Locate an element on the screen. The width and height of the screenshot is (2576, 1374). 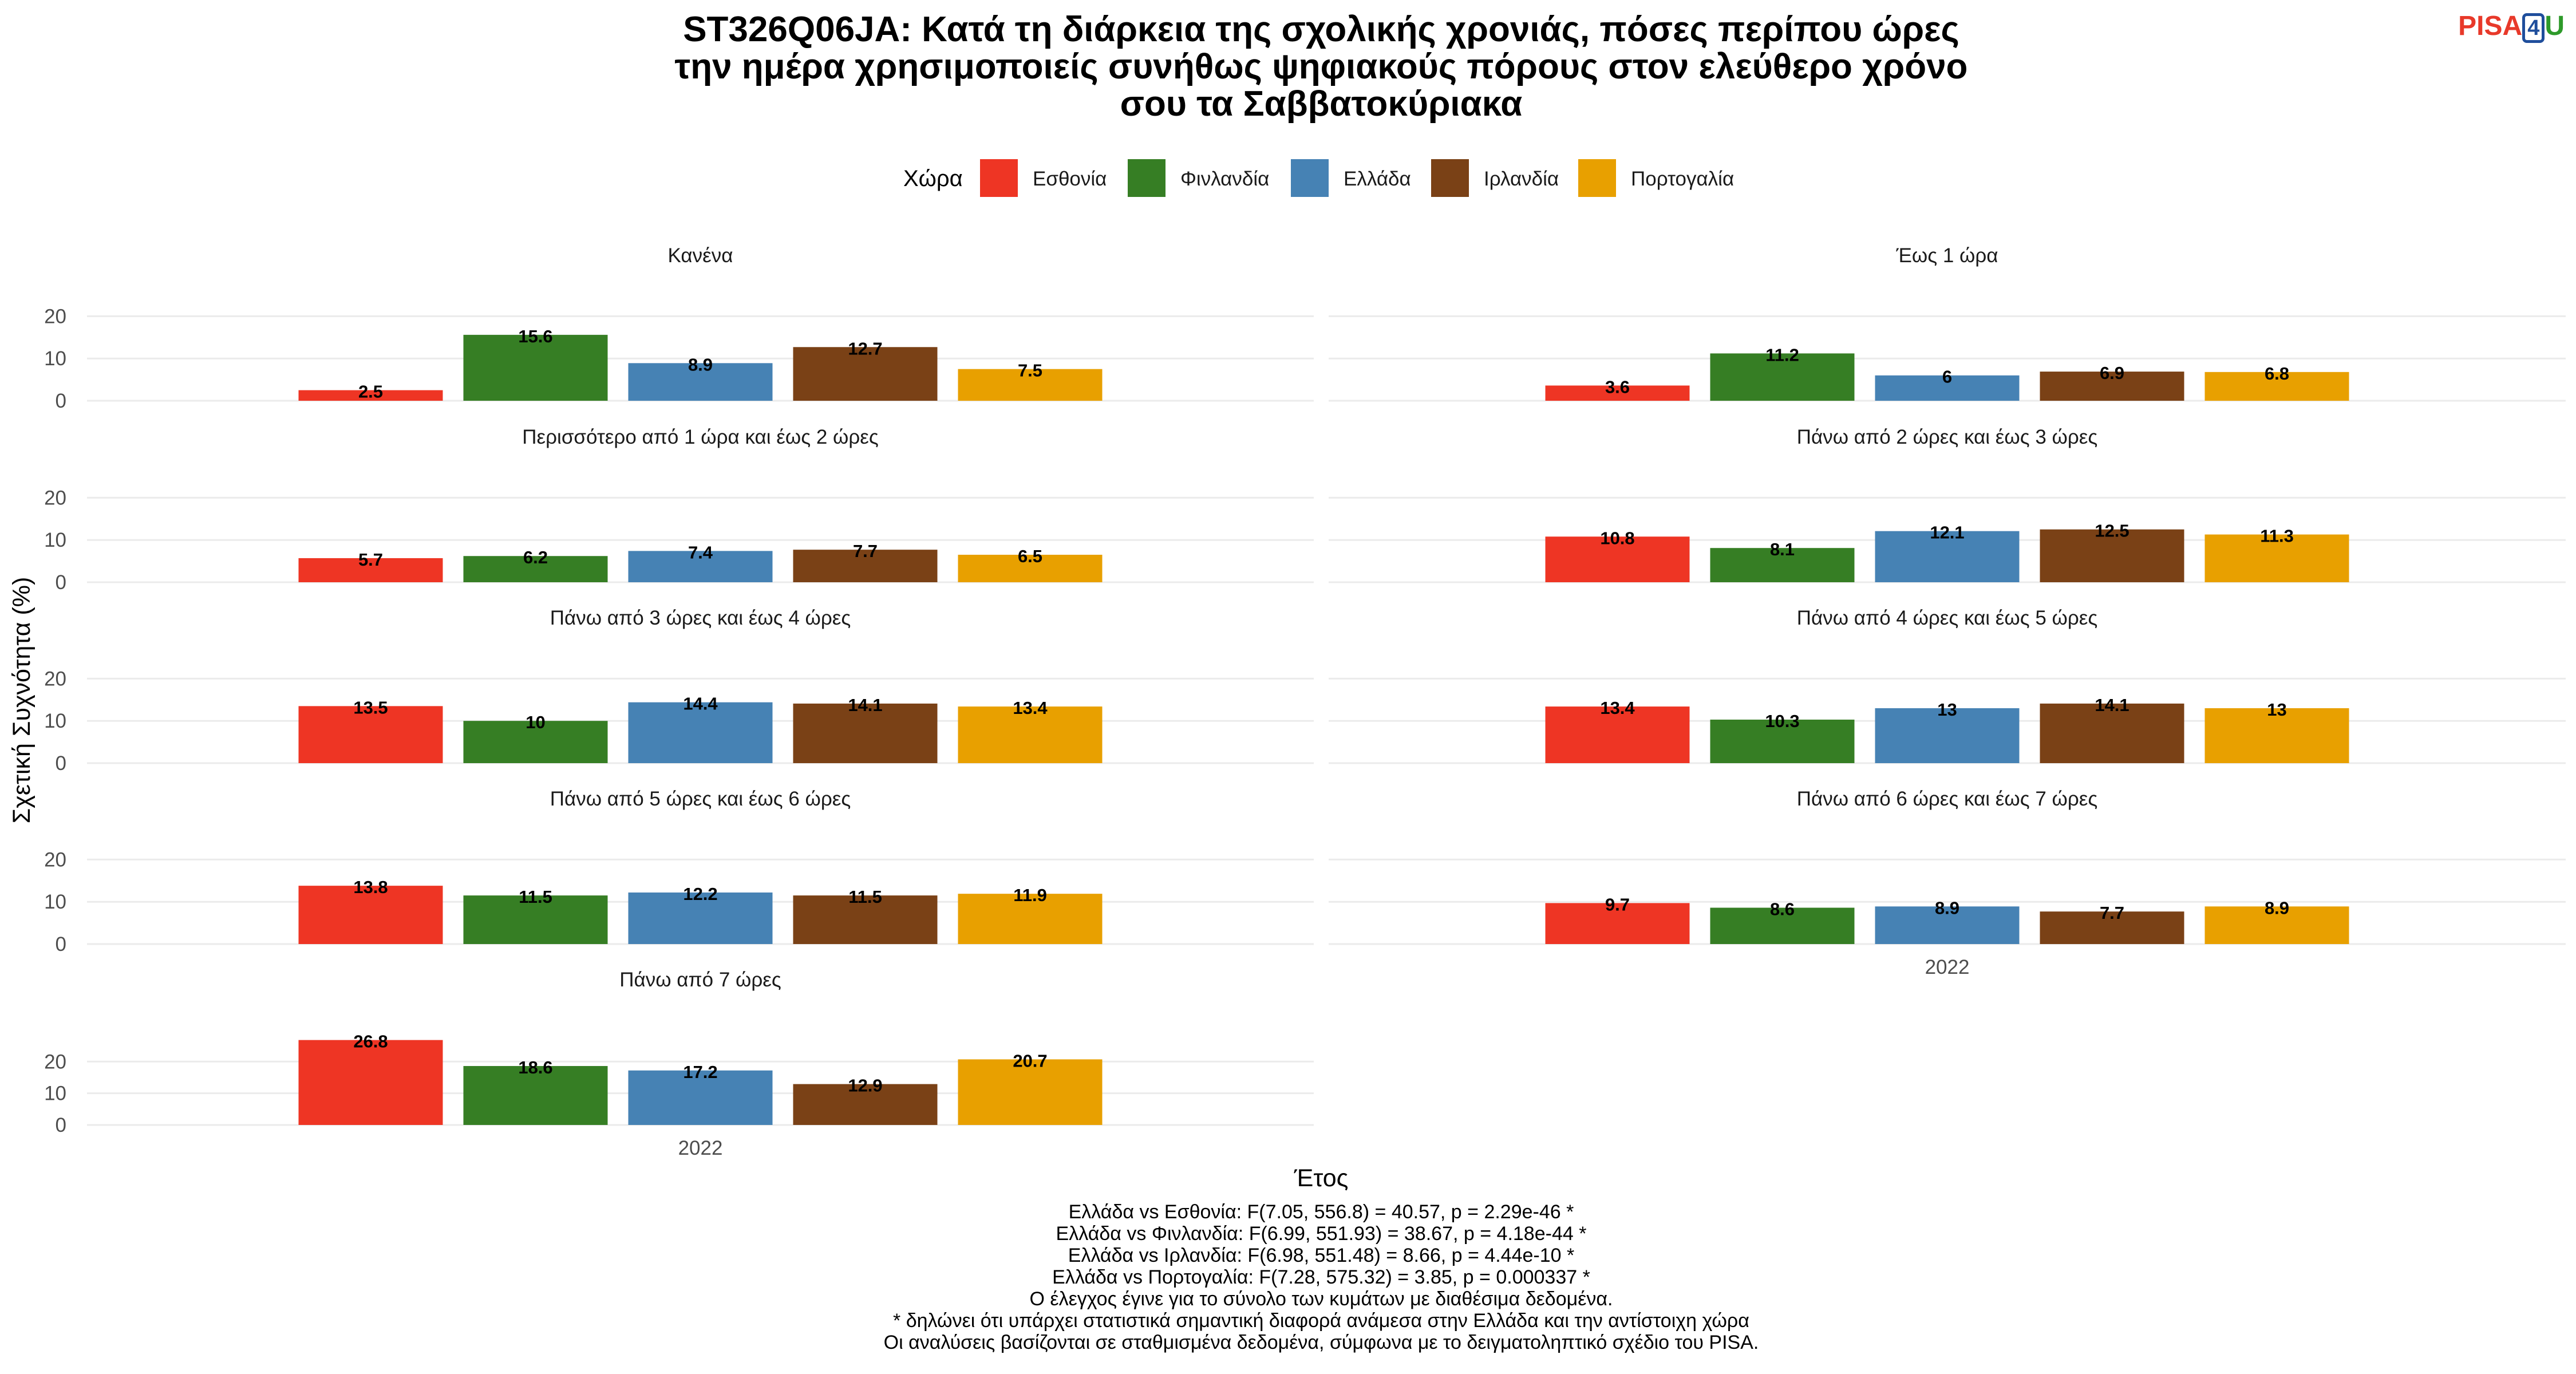
bar-value-label: 10 is located at coordinates (535, 722).